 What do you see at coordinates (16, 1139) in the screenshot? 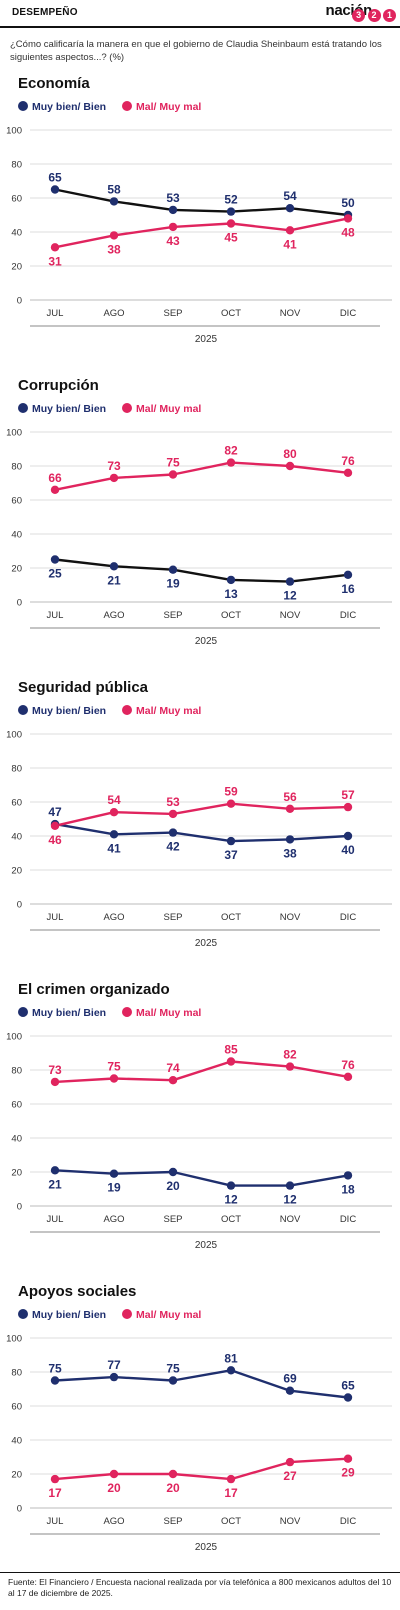
I see `y-tick-label: 40` at bounding box center [16, 1139].